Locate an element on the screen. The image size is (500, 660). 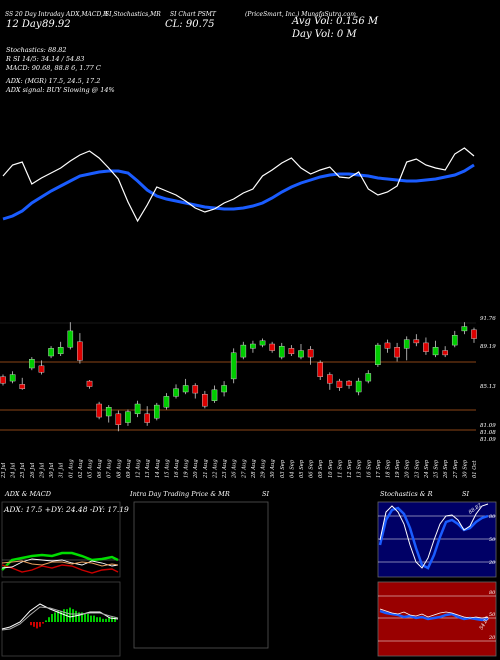
day-value: 89.92 is located at coordinates (56, 24).